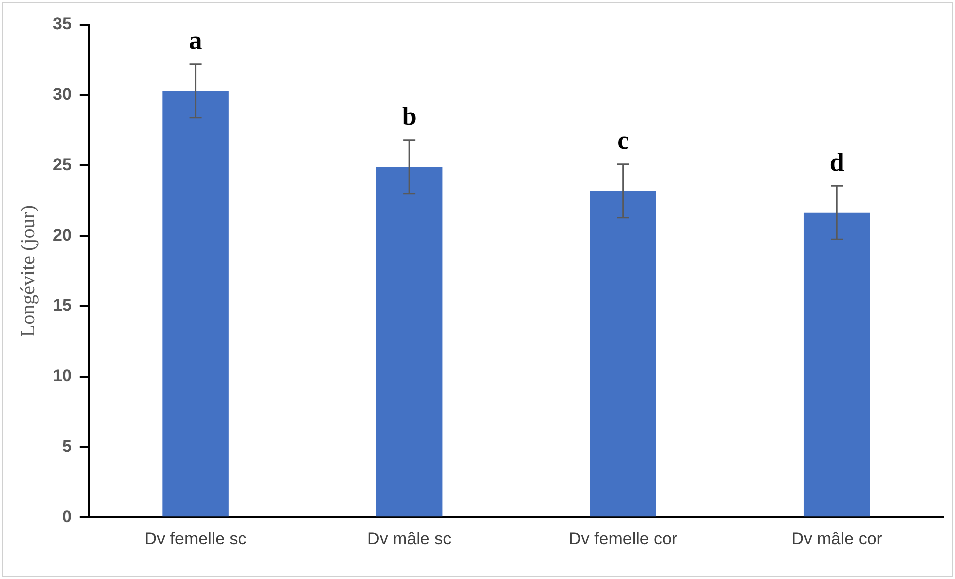 The image size is (955, 579). What do you see at coordinates (62, 94) in the screenshot?
I see `y-tick-label: 30` at bounding box center [62, 94].